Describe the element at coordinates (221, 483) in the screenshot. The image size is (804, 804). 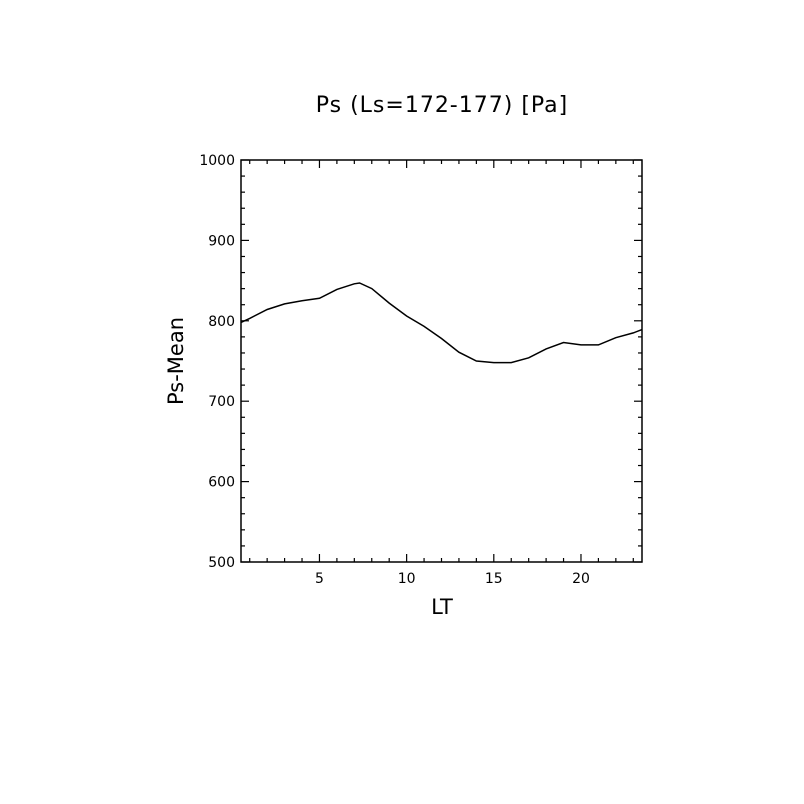
I see `y-tick-label: 600` at that location.